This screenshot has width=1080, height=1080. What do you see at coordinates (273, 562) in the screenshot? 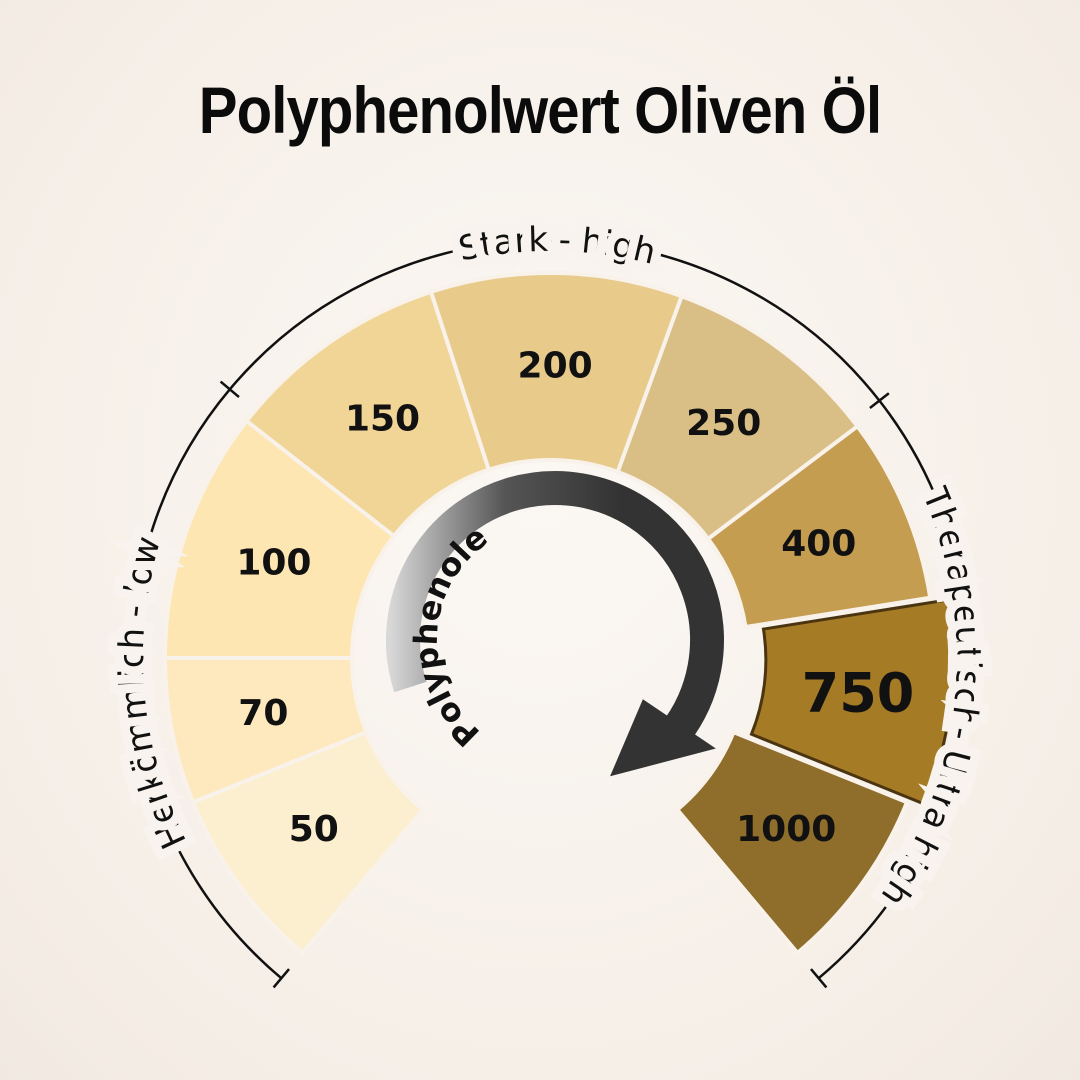
I see `segment-label-100: 100` at bounding box center [273, 562].